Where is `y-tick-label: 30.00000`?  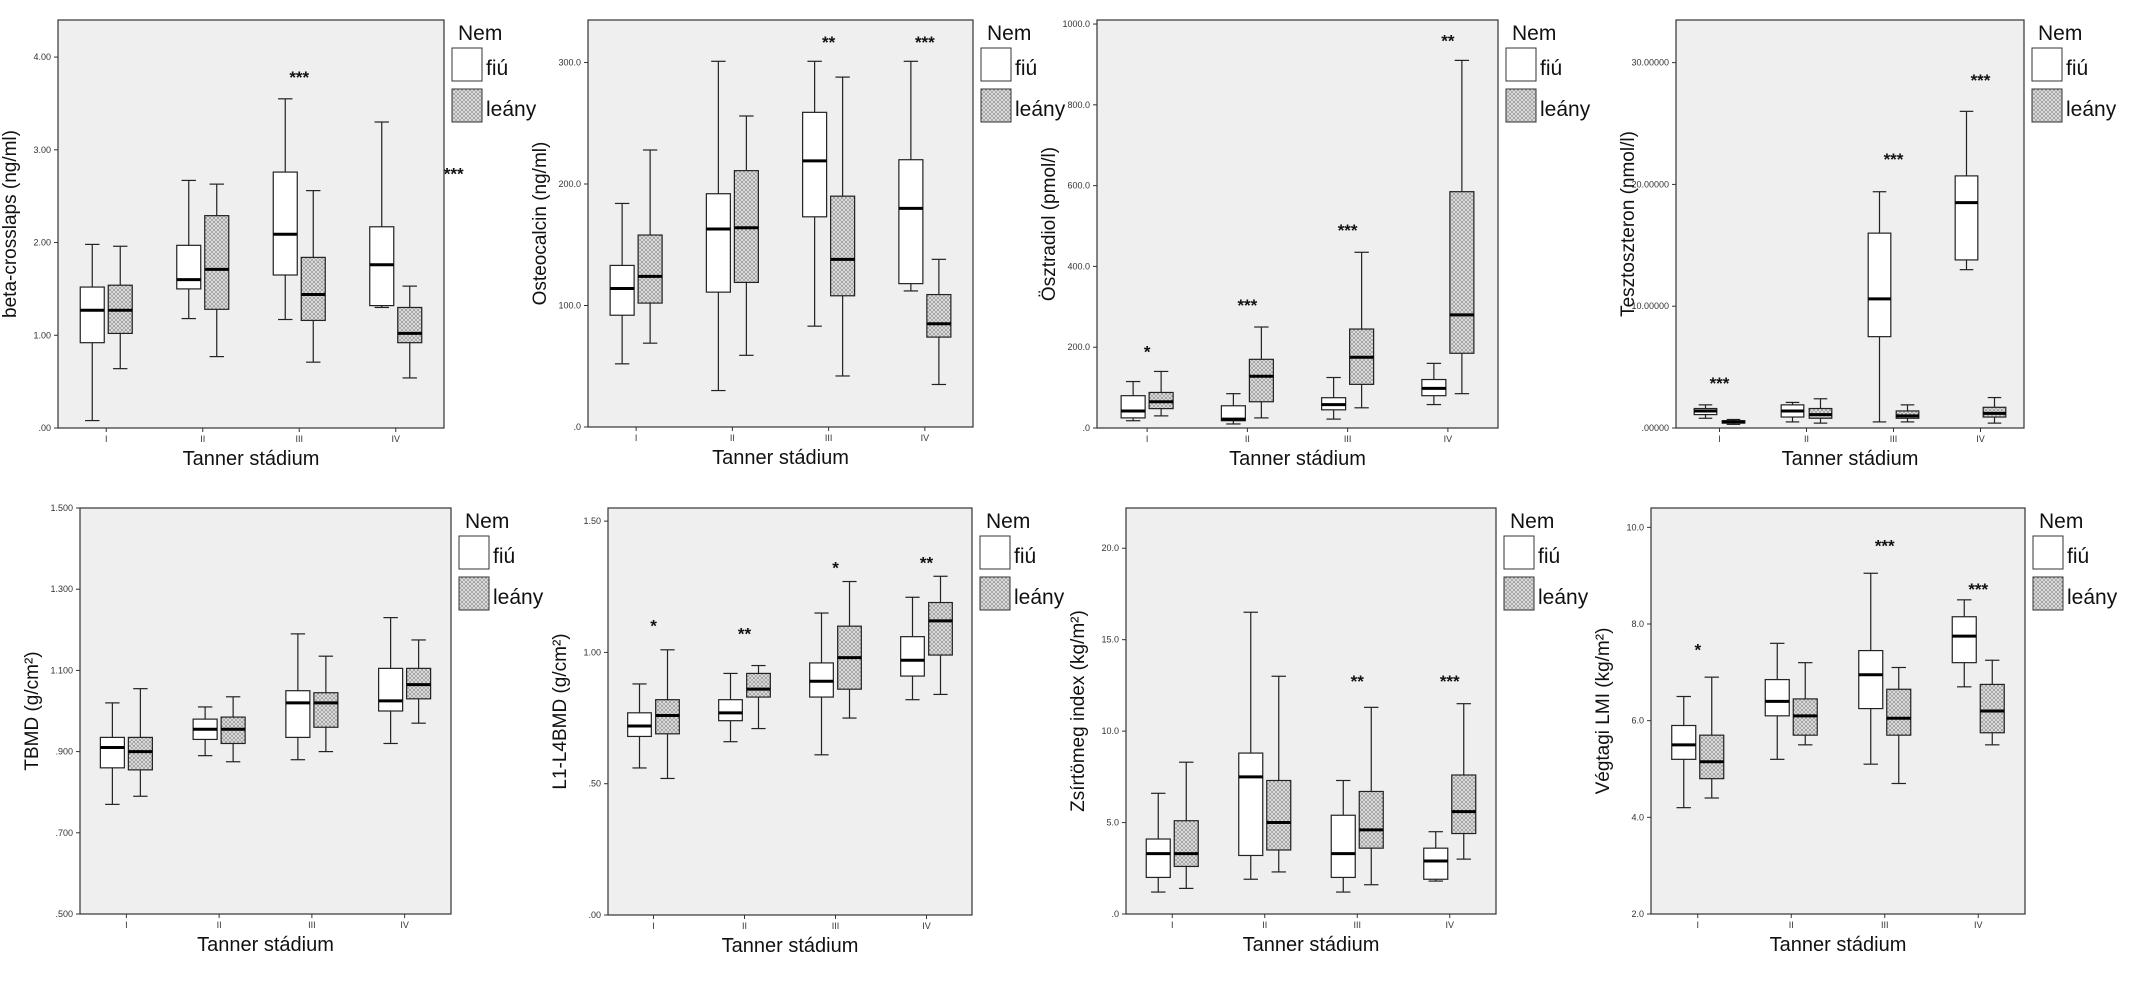 y-tick-label: 30.00000 is located at coordinates (1650, 63).